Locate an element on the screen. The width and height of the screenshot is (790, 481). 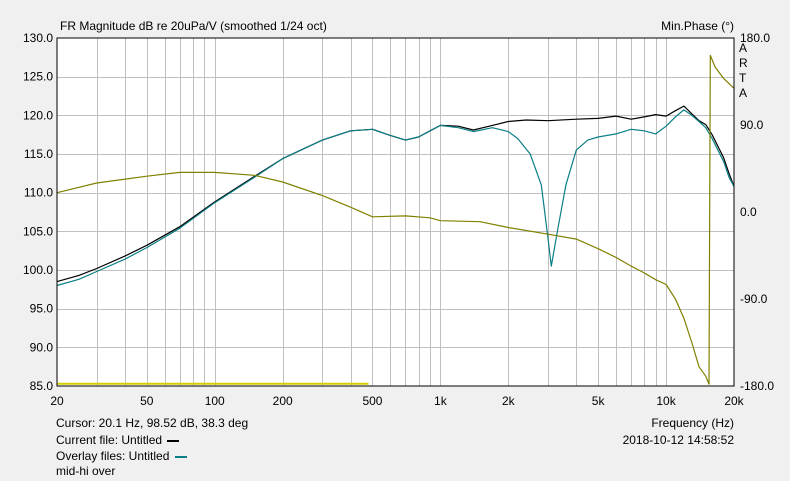
y-tick-label: 100.0 is located at coordinates (38, 270).